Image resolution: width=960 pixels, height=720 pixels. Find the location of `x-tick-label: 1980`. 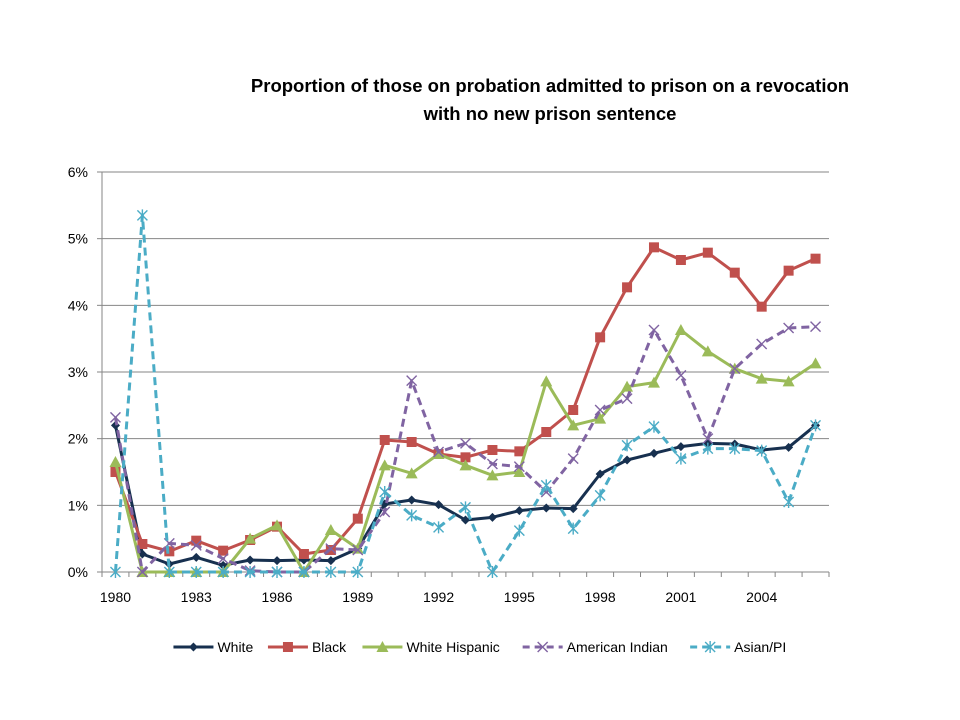

x-tick-label: 1980 is located at coordinates (115, 597).